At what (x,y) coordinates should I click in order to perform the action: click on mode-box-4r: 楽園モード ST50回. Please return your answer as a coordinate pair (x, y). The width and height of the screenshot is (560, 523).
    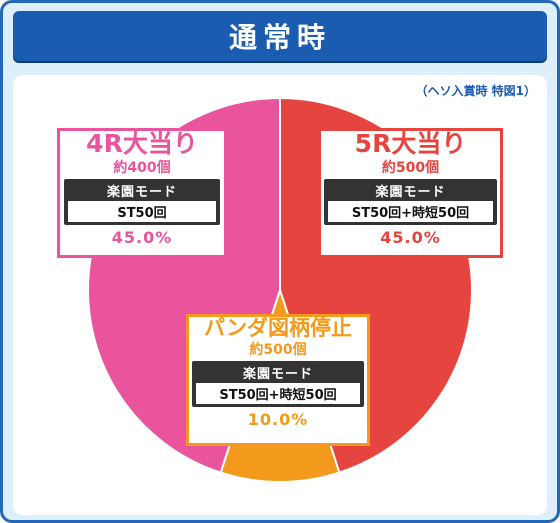
    Looking at the image, I should click on (142, 202).